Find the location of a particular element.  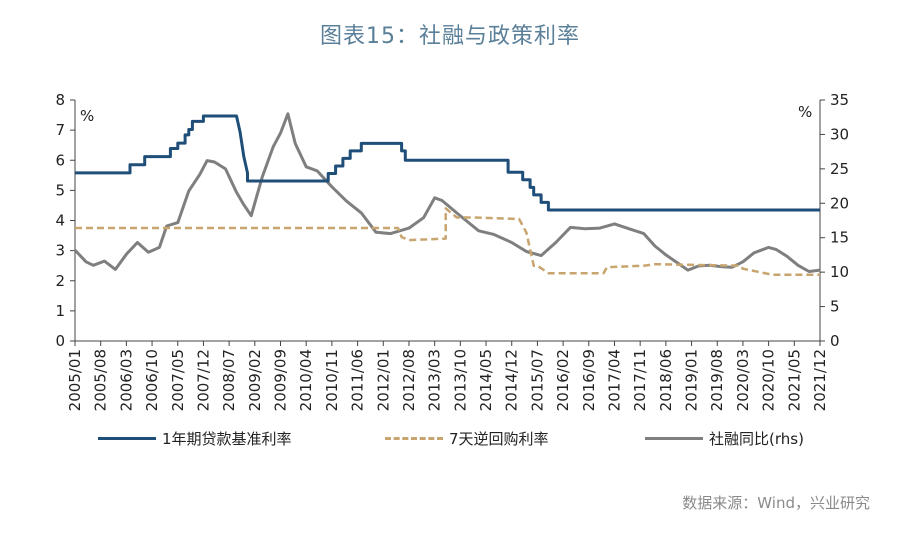

x-tick-label: 2005/08 is located at coordinates (101, 380).